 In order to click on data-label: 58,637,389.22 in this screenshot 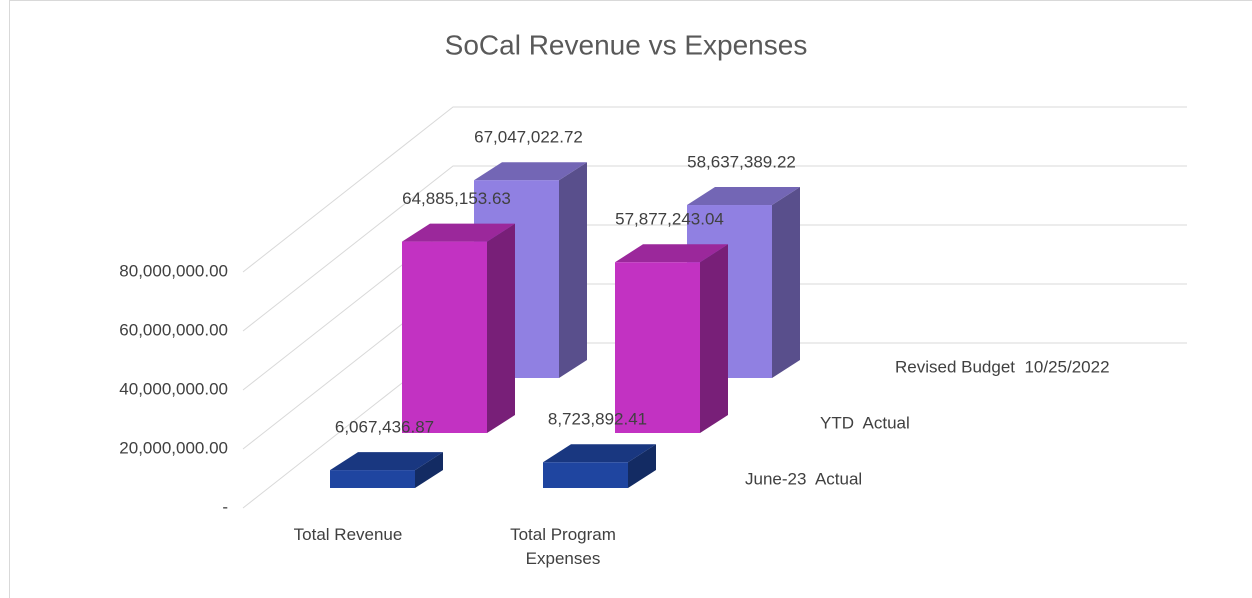, I will do `click(741, 162)`.